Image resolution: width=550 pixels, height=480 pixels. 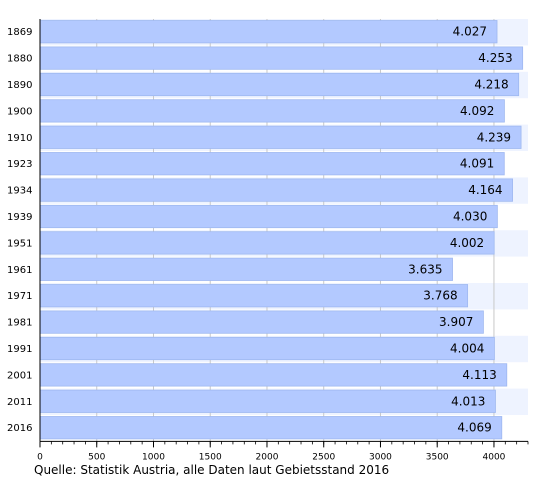 What do you see at coordinates (19, 375) in the screenshot?
I see `category-label: 2001` at bounding box center [19, 375].